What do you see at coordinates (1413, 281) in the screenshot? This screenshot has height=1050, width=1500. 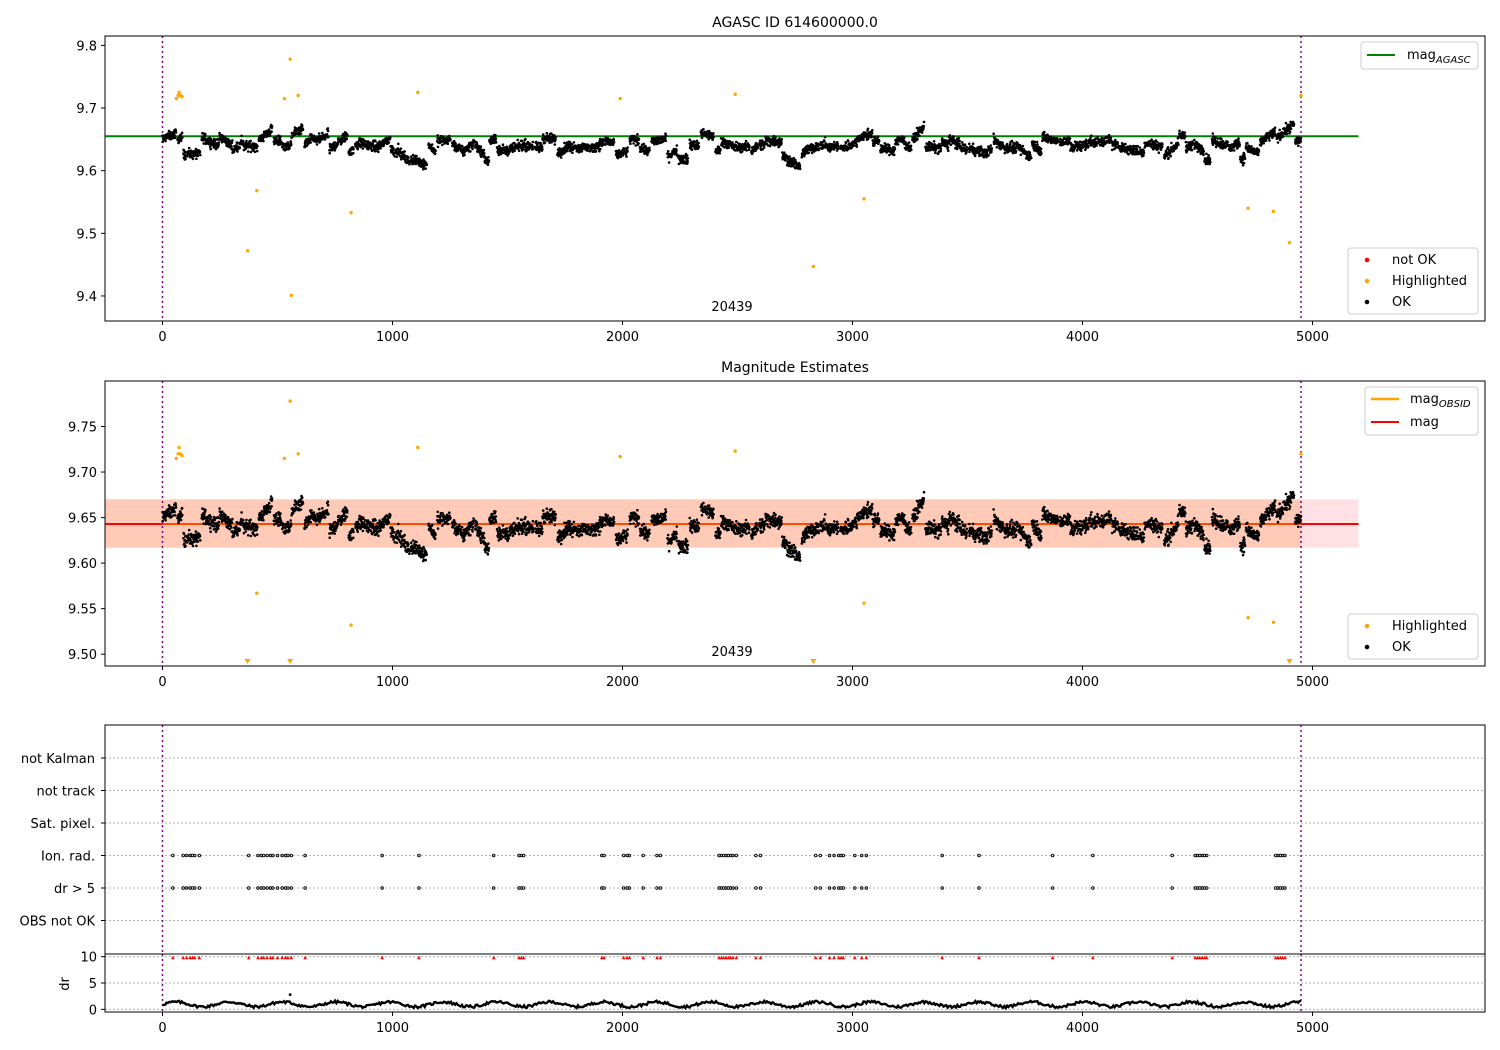 I see `agasc-legend-bottom: not OK Highlighted OK` at bounding box center [1413, 281].